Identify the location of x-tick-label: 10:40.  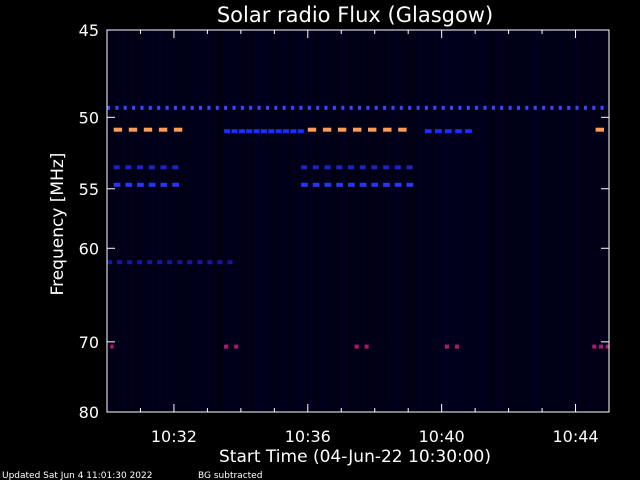
(442, 436).